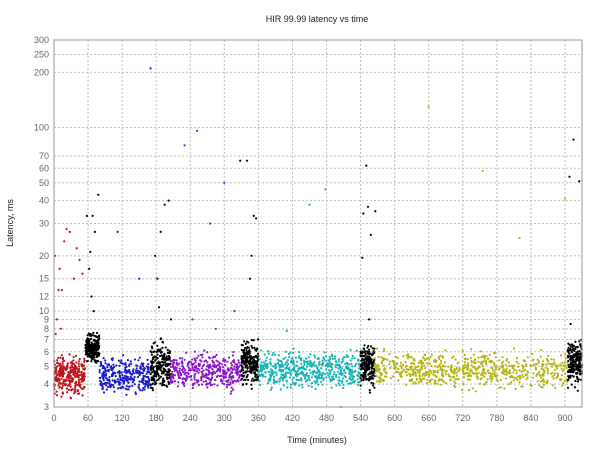 This screenshot has width=600, height=450. What do you see at coordinates (88, 418) in the screenshot?
I see `x-tick-label: 60` at bounding box center [88, 418].